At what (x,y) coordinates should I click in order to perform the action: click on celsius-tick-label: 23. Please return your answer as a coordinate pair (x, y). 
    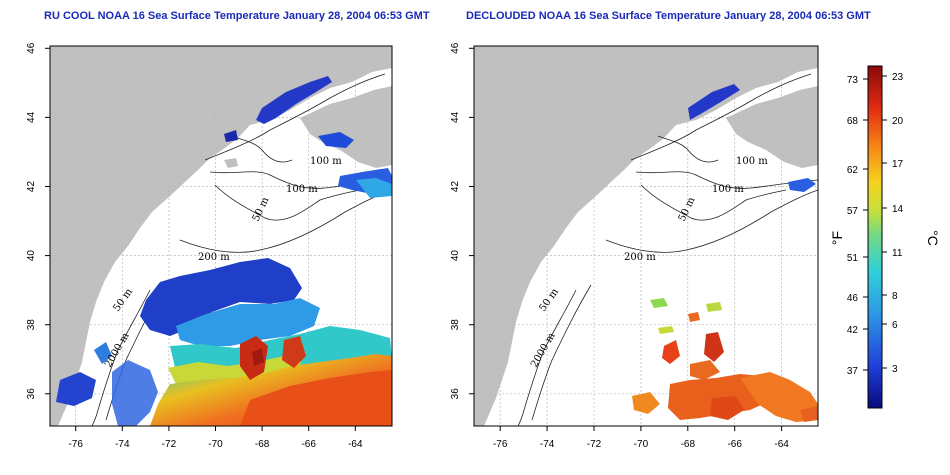
    Looking at the image, I should click on (898, 77).